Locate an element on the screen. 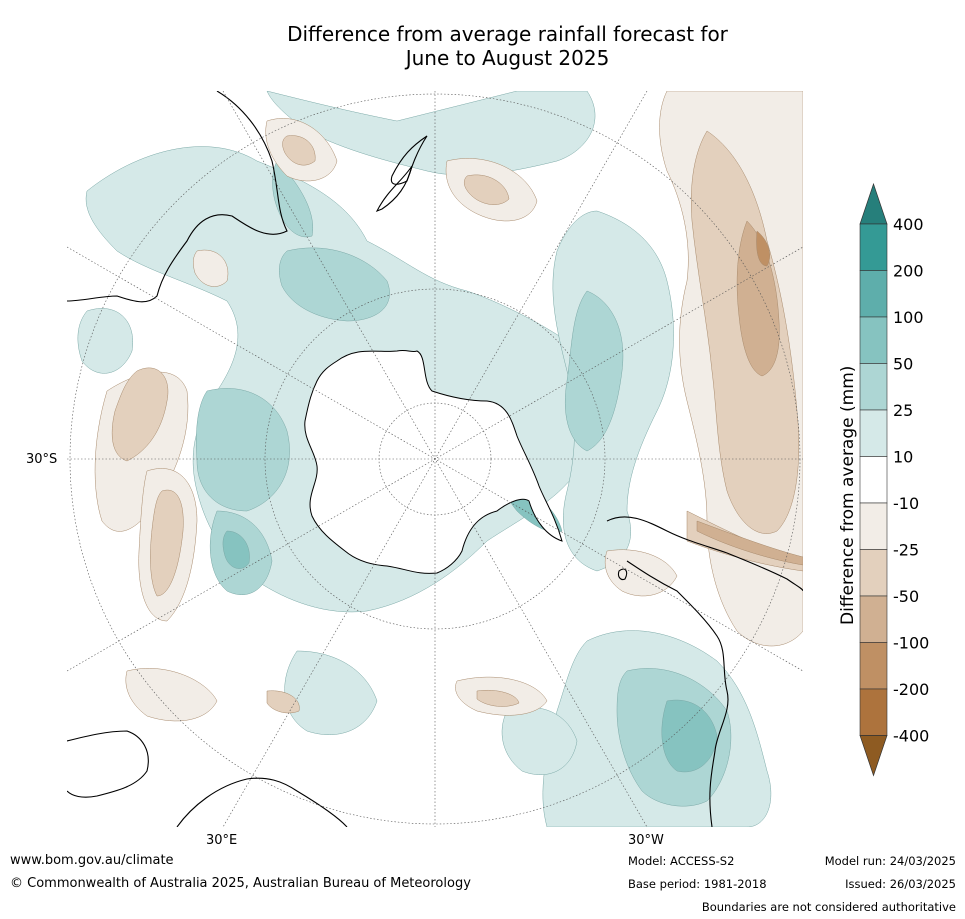 Image resolution: width=965 pixels, height=919 pixels. colorbar-tick-label: 400 is located at coordinates (908, 224).